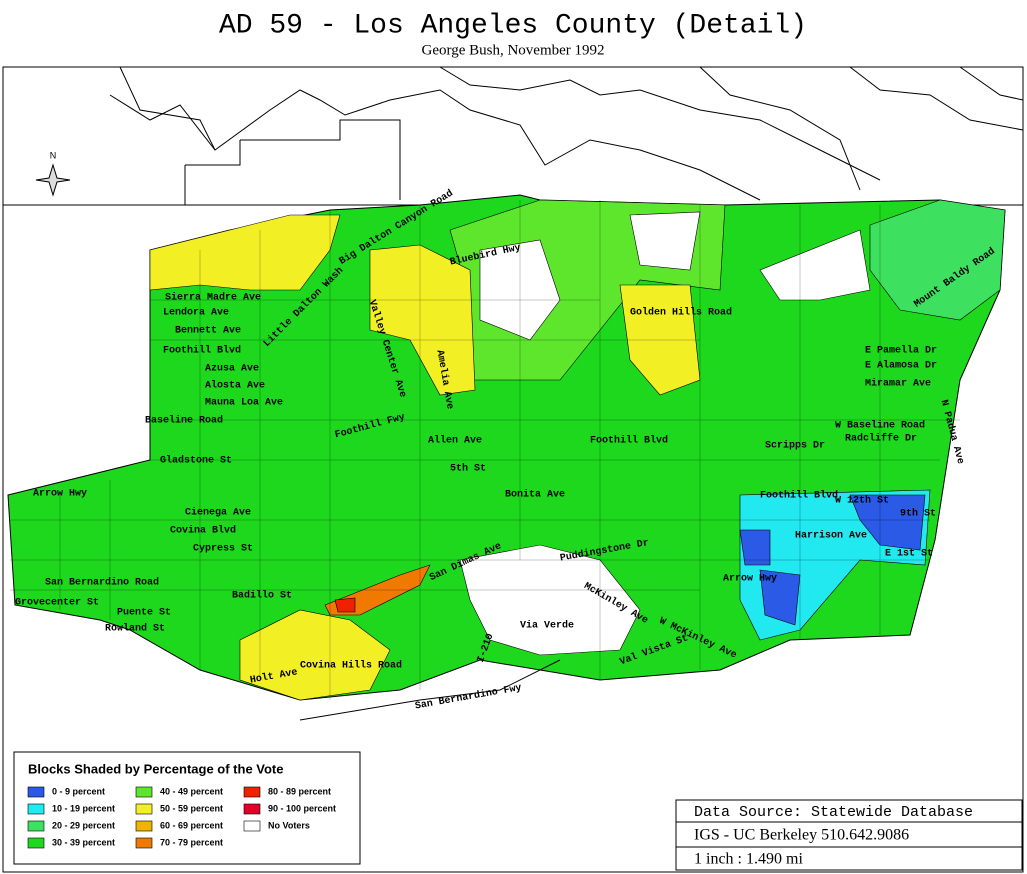 The image size is (1027, 874). I want to click on freeway, so click(430, 690).